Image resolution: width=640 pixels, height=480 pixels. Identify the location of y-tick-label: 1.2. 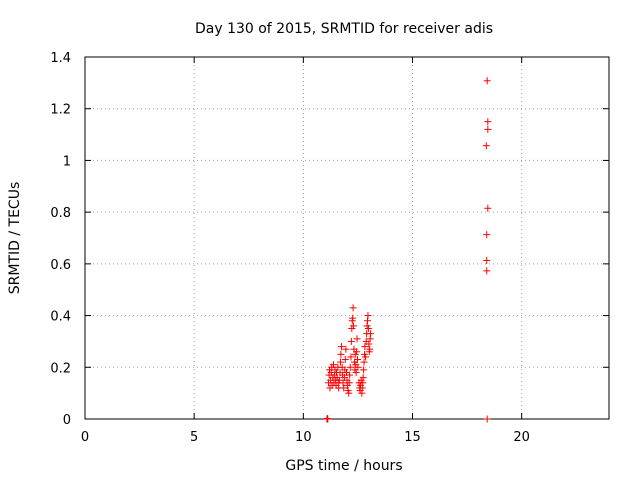
(60, 110).